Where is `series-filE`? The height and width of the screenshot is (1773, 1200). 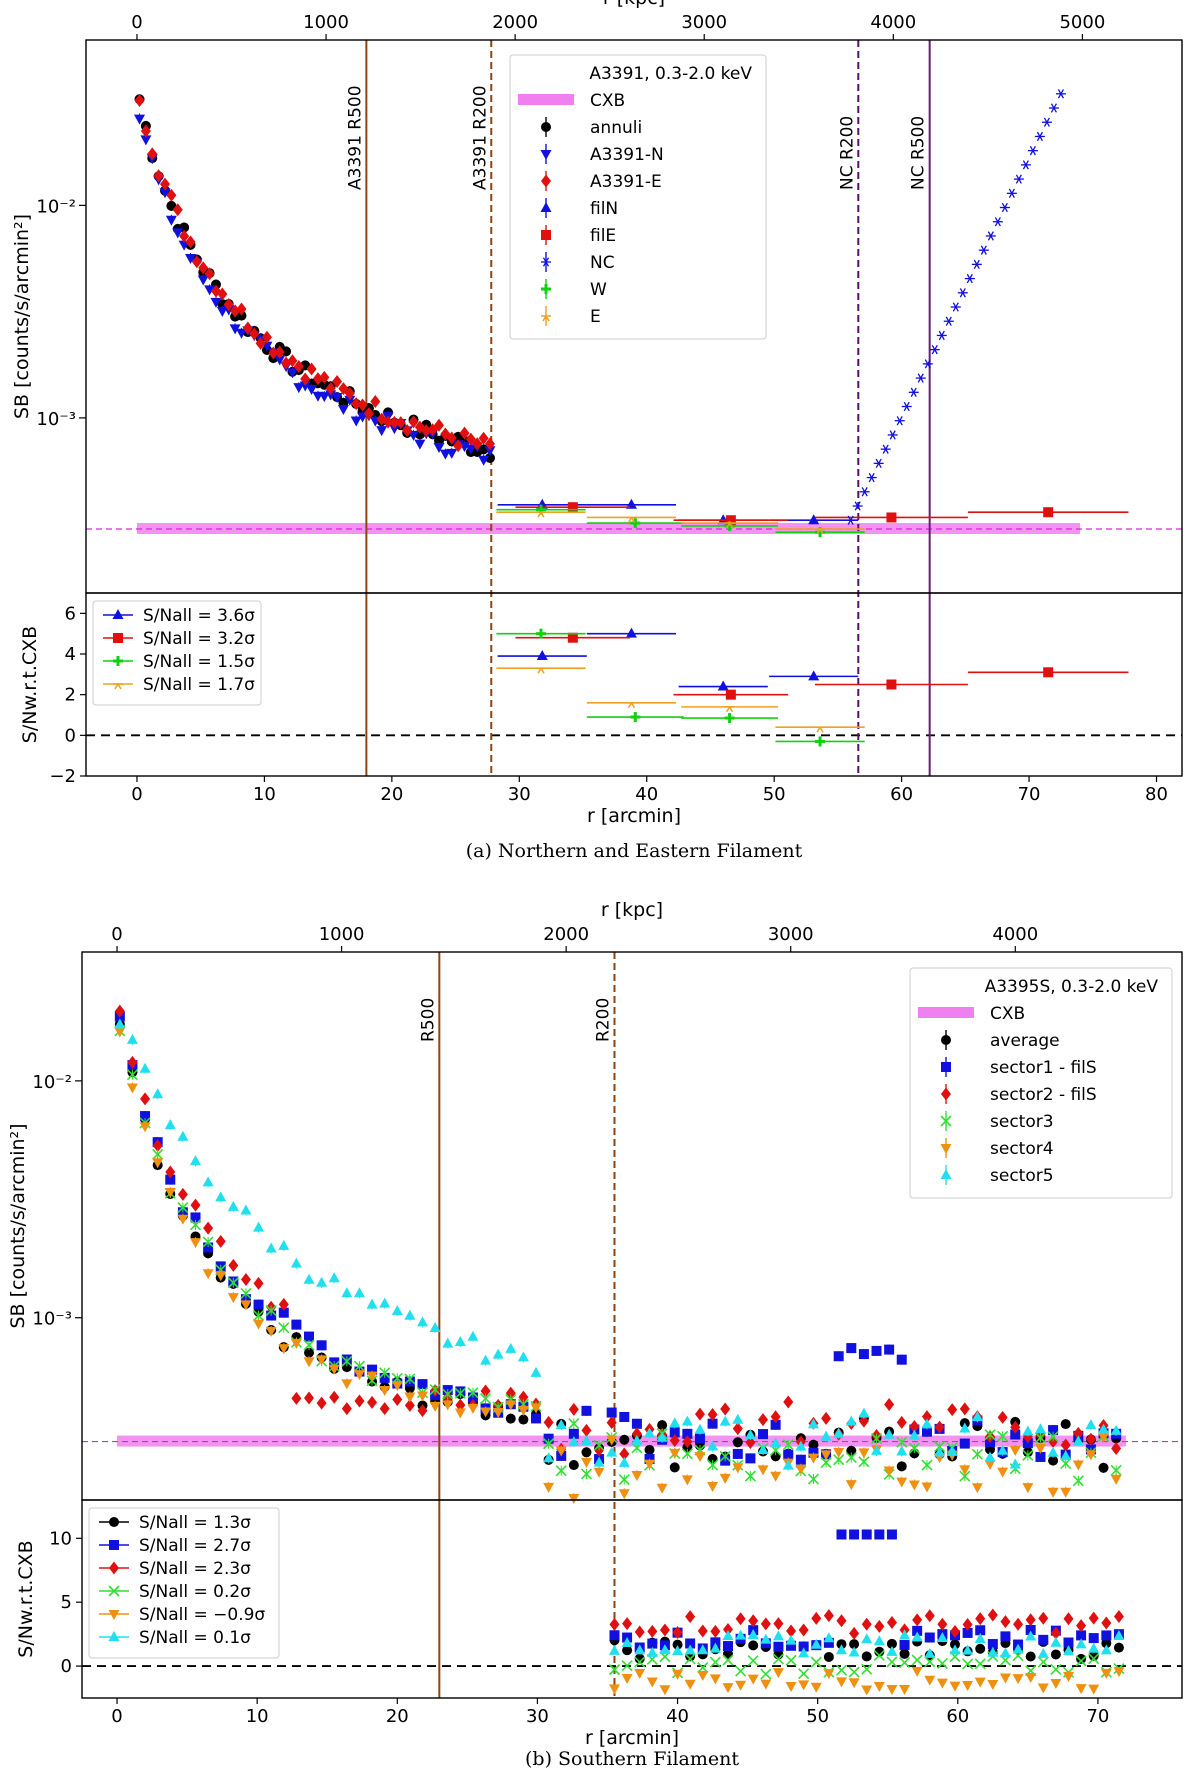
series-filE is located at coordinates (822, 601).